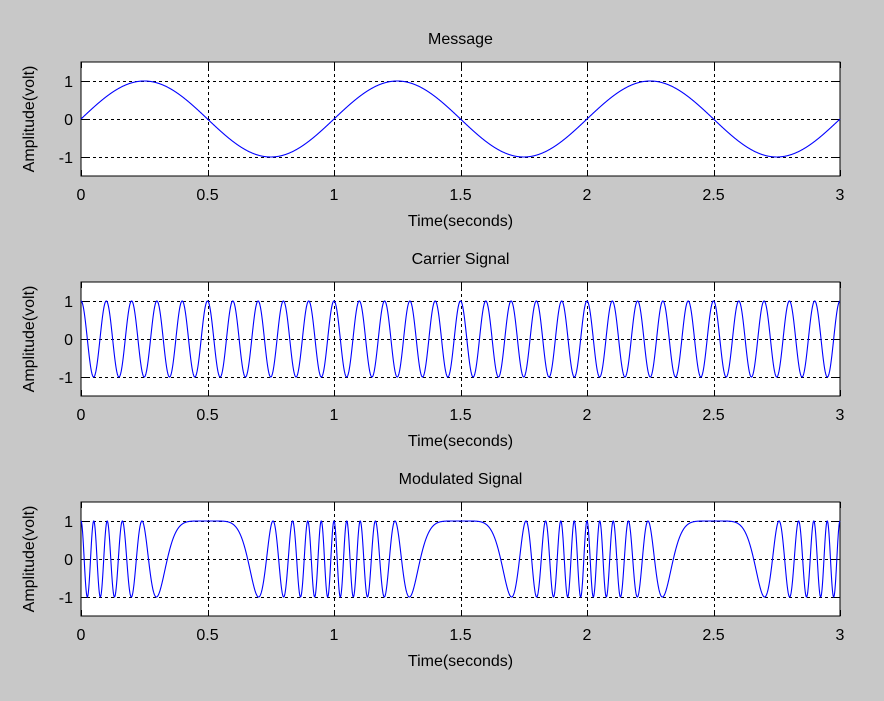 This screenshot has height=701, width=884. I want to click on chart-title: Message, so click(460, 39).